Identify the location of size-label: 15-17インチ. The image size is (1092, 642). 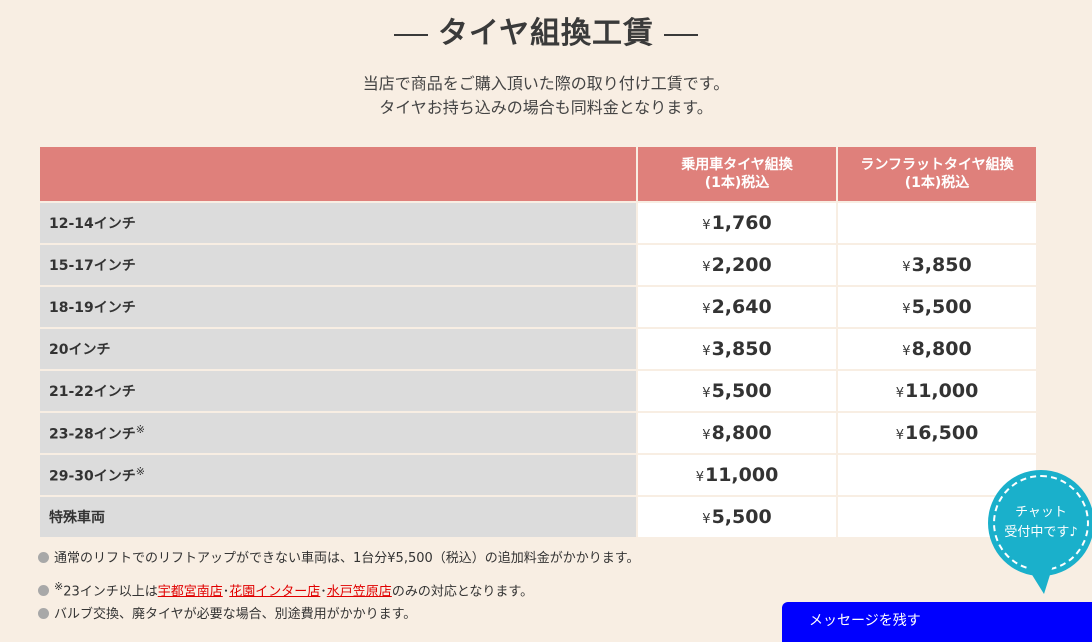
(92, 266).